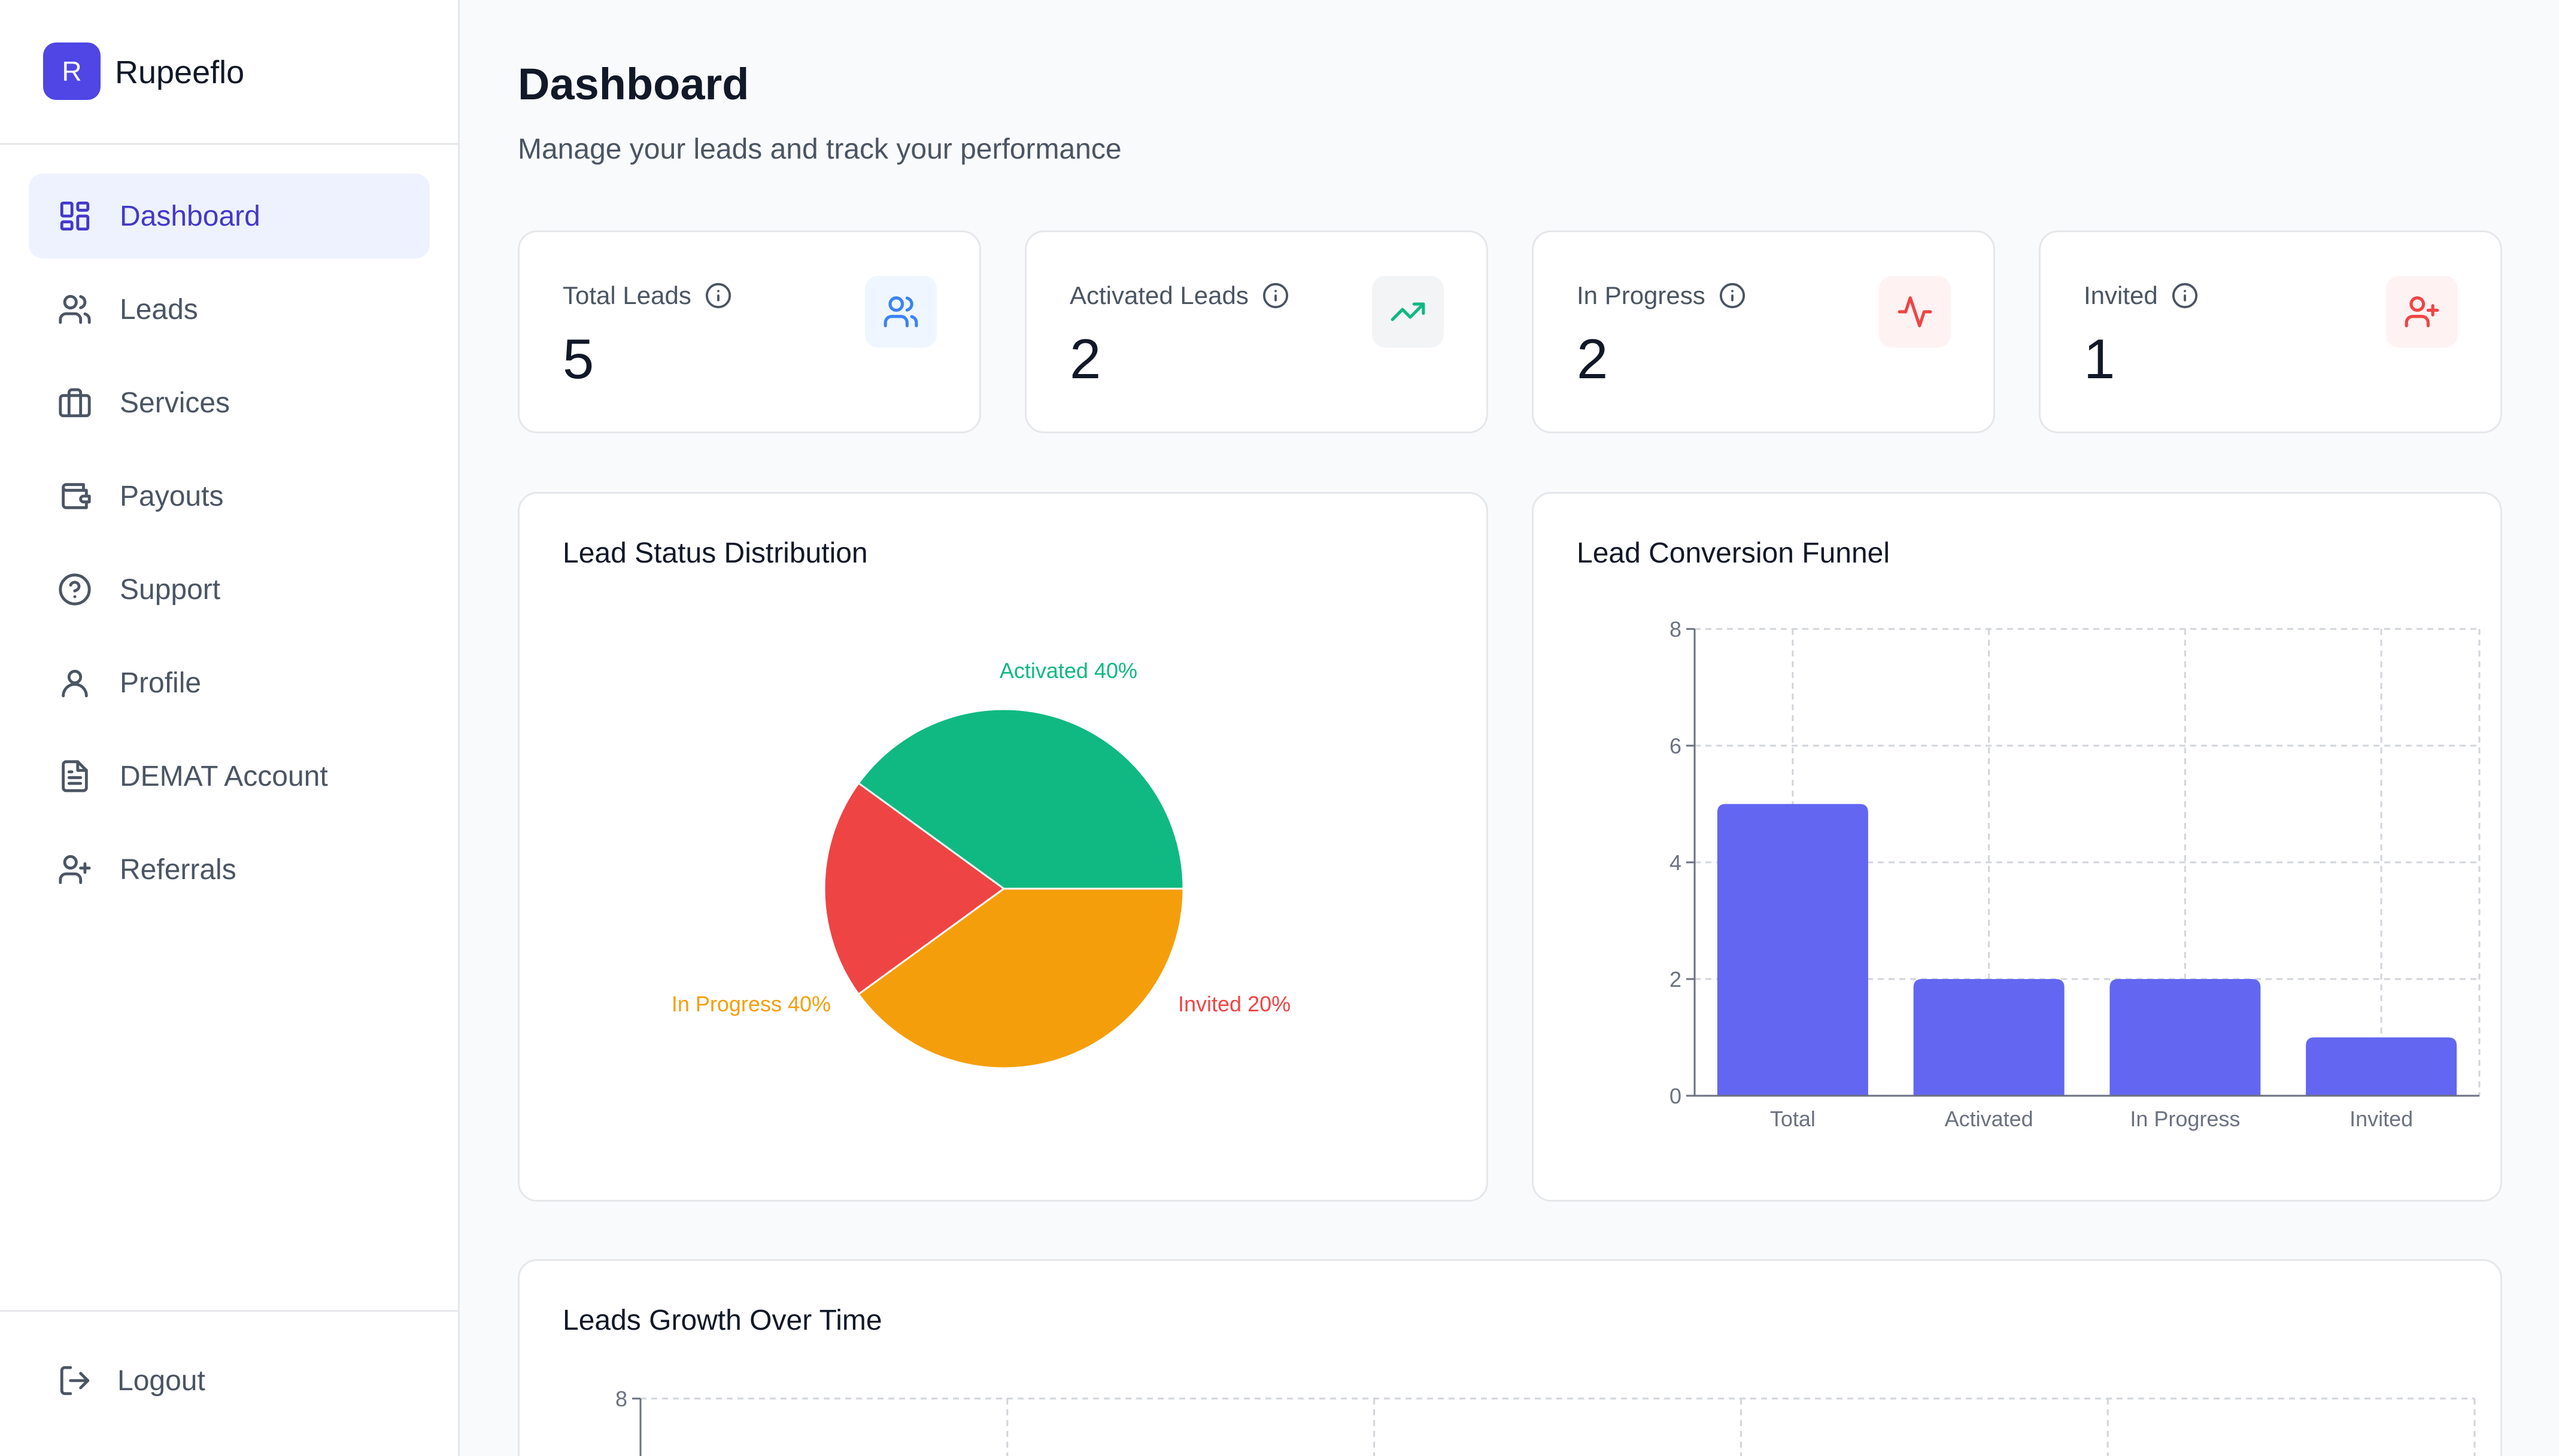 This screenshot has height=1456, width=2559. I want to click on sidebar-item-payouts: Payouts, so click(229, 496).